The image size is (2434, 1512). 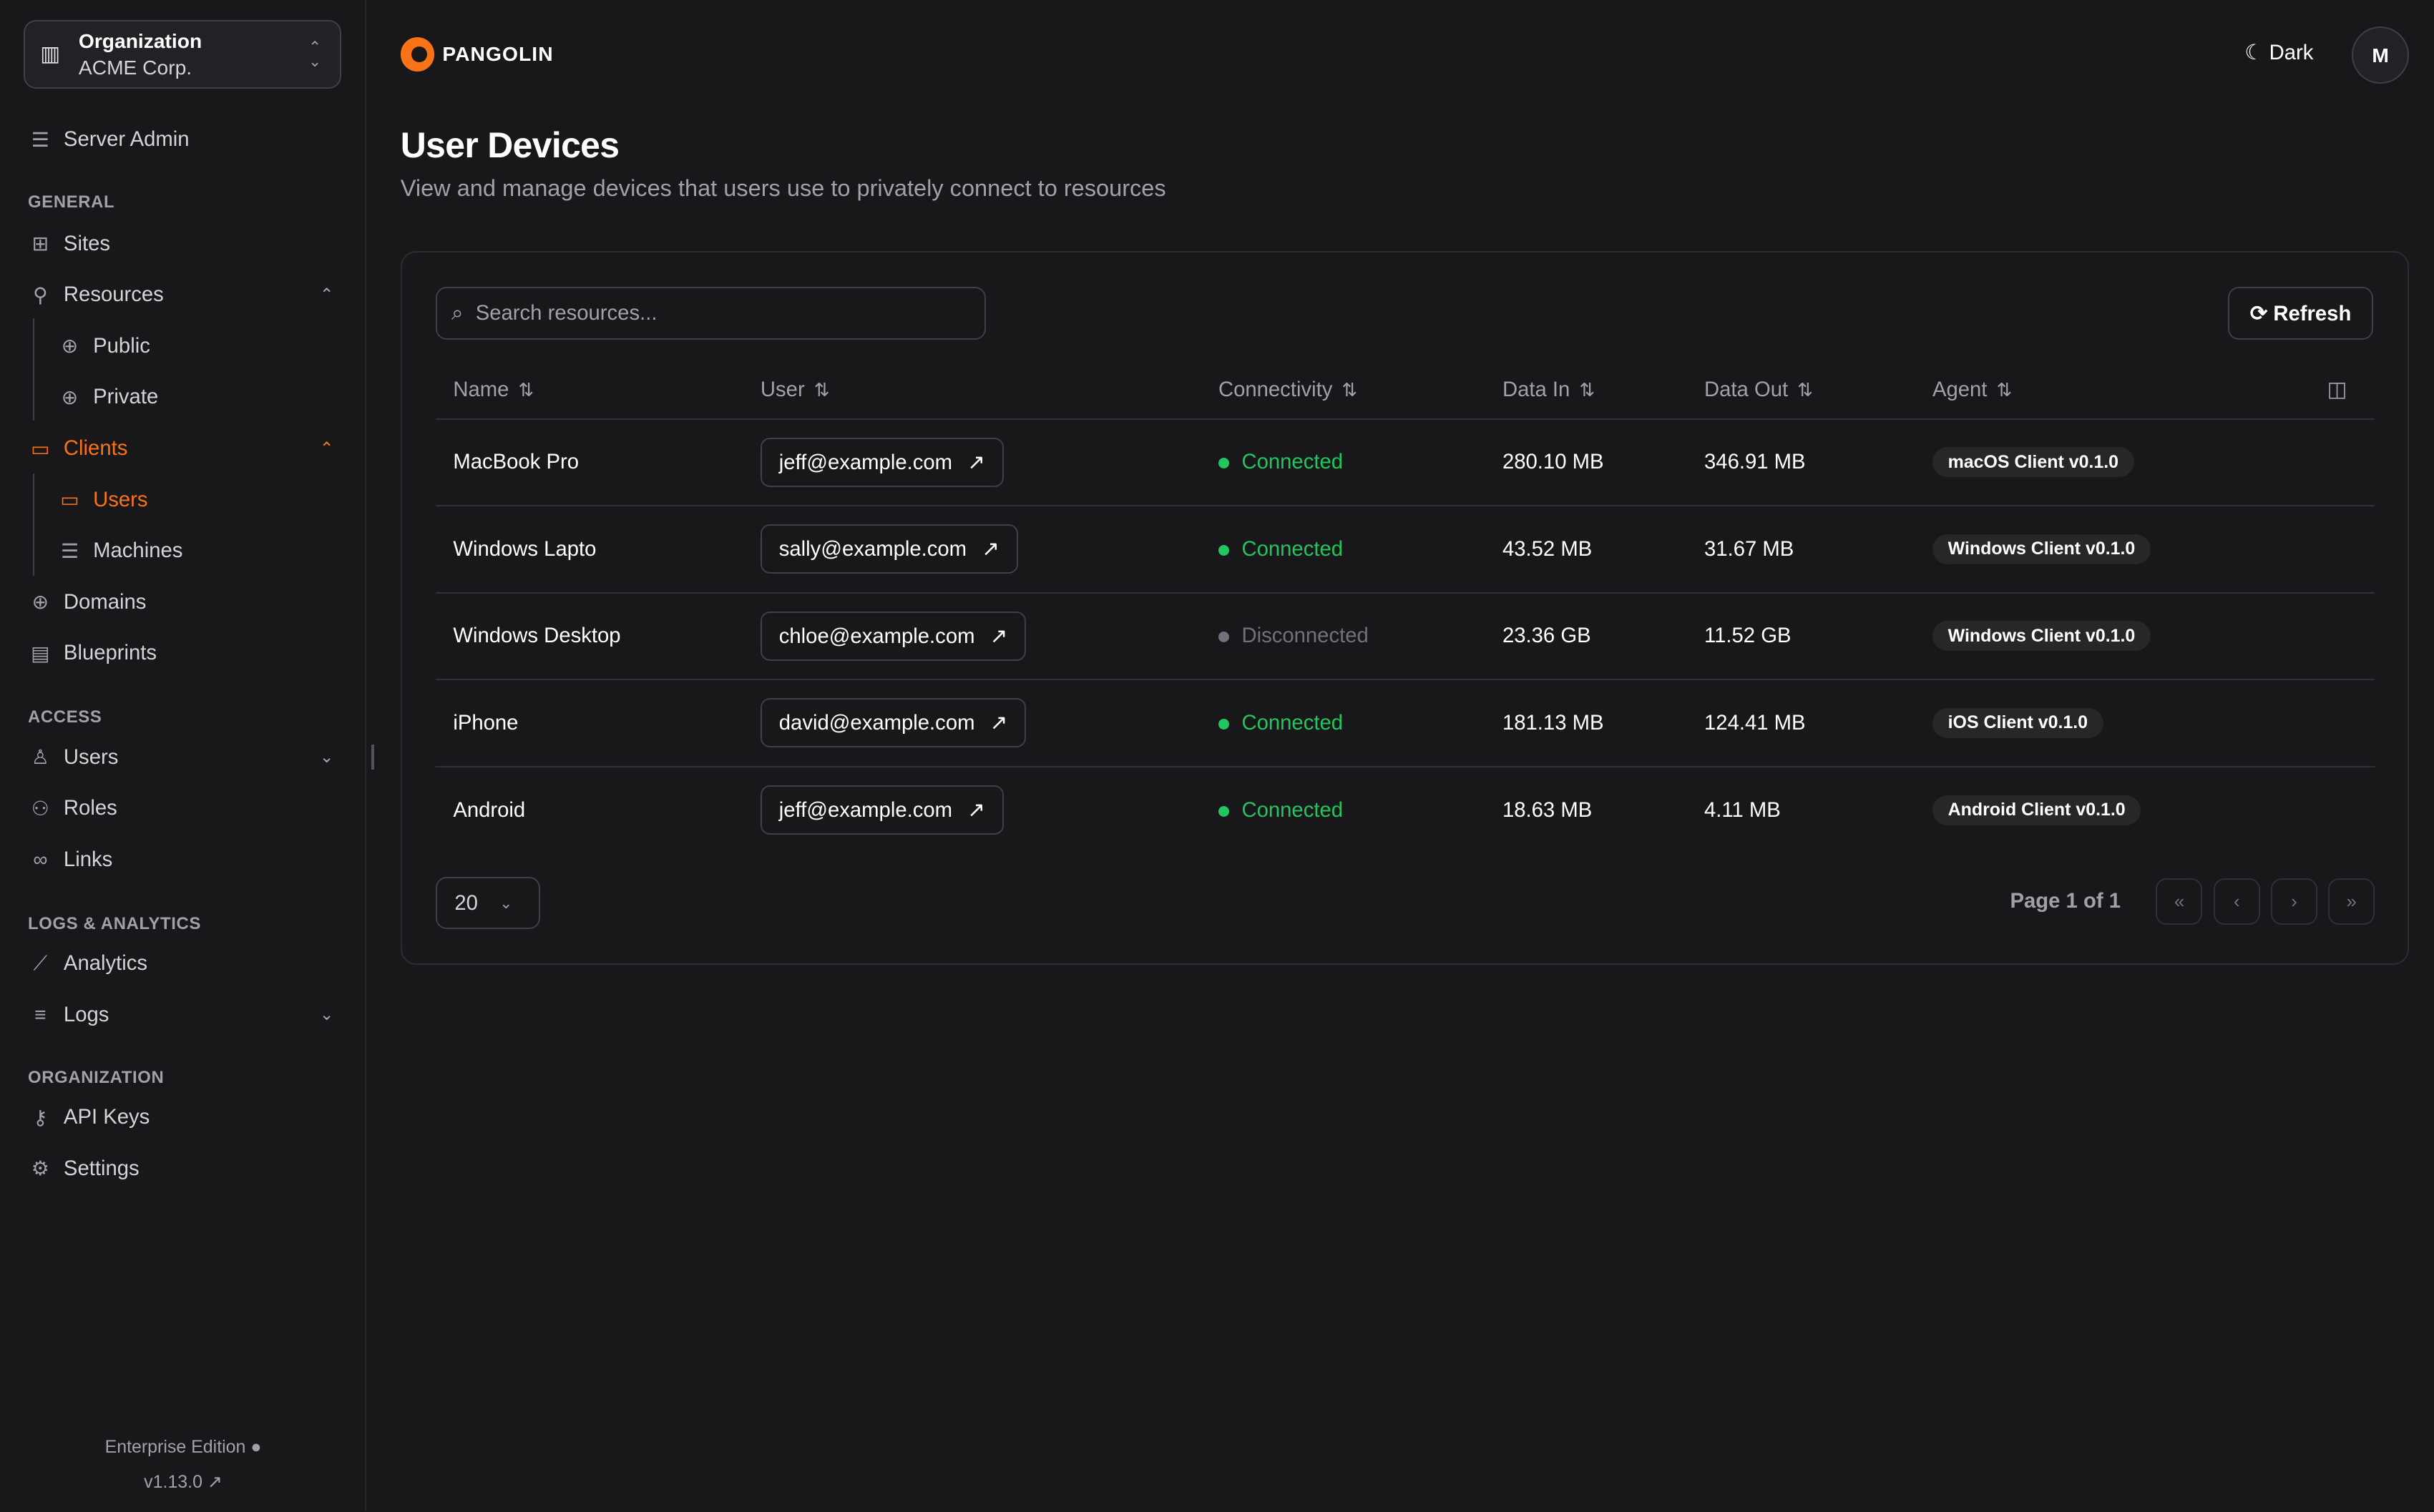 I want to click on agent-badge: Windows Client v0.1.0, so click(x=2041, y=636).